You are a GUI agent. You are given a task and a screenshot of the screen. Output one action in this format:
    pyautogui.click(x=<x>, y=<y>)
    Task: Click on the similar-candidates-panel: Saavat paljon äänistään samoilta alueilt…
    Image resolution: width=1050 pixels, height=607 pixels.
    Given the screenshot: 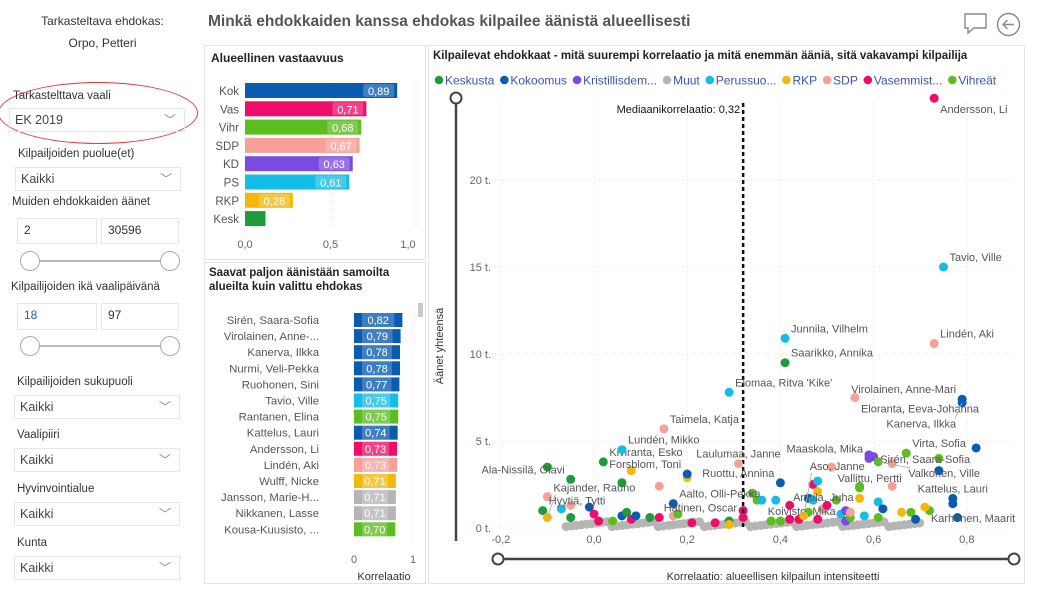 What is the action you would take?
    pyautogui.click(x=315, y=423)
    